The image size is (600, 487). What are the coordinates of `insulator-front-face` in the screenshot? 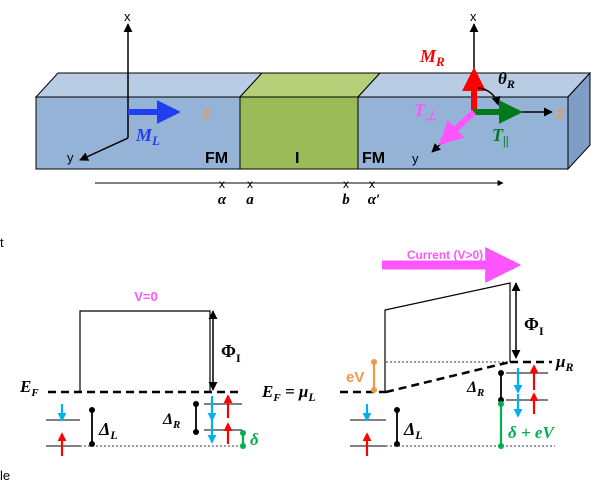 It's located at (299, 133).